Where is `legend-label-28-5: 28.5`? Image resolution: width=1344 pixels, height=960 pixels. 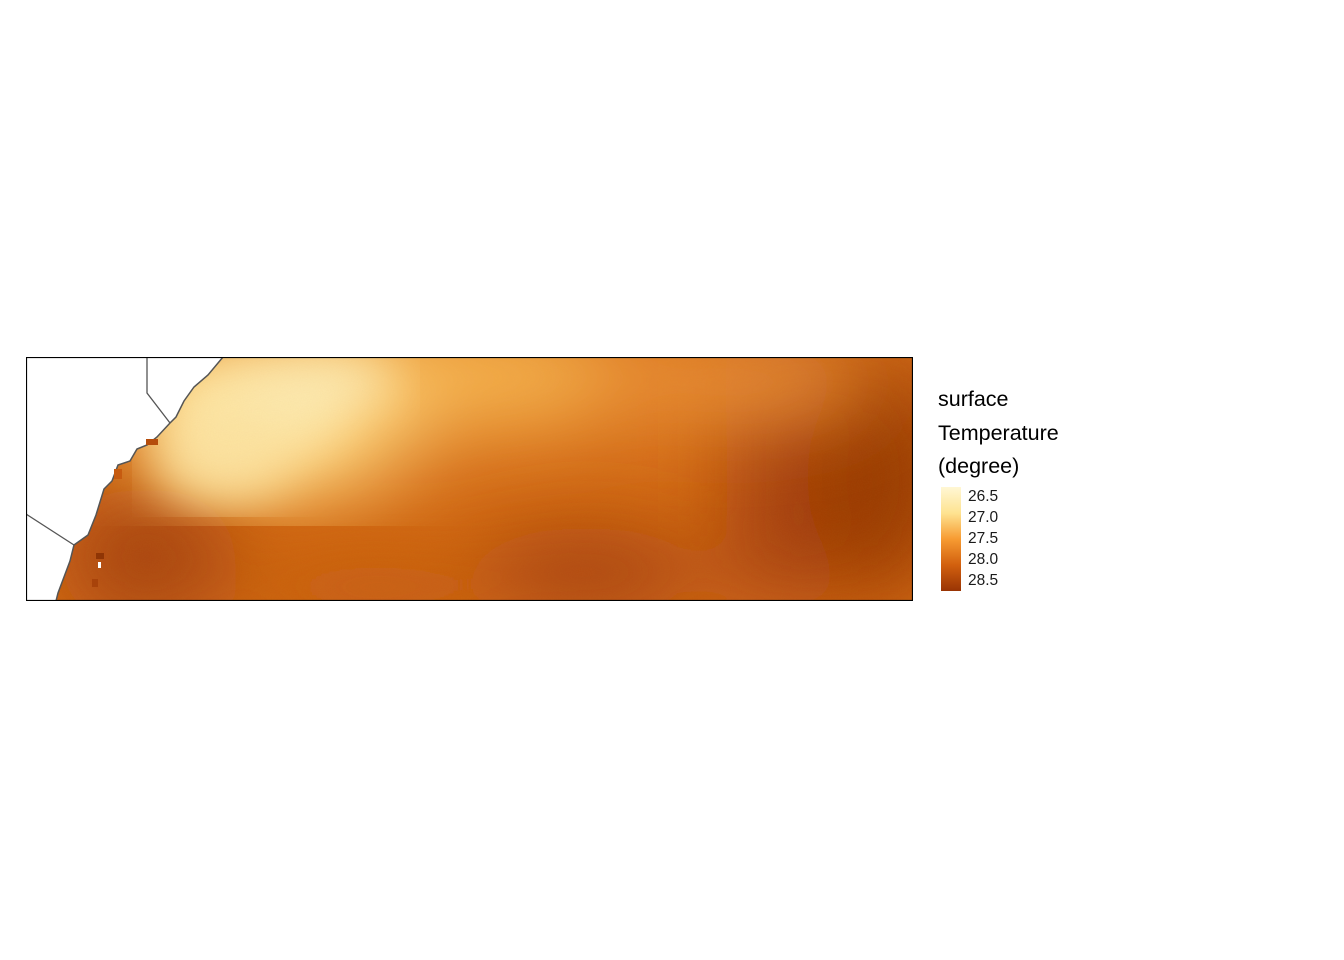 legend-label-28-5: 28.5 is located at coordinates (983, 580).